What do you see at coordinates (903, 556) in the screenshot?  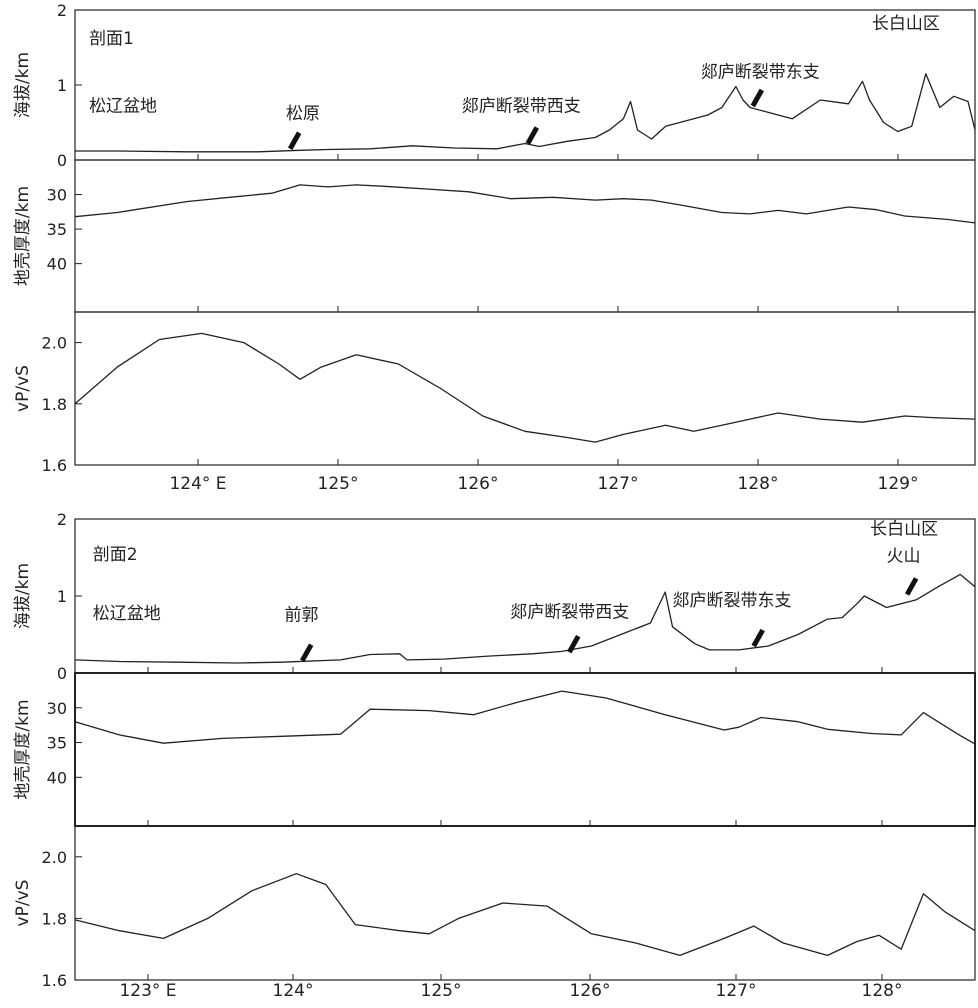 I see `annotation-label: 火山` at bounding box center [903, 556].